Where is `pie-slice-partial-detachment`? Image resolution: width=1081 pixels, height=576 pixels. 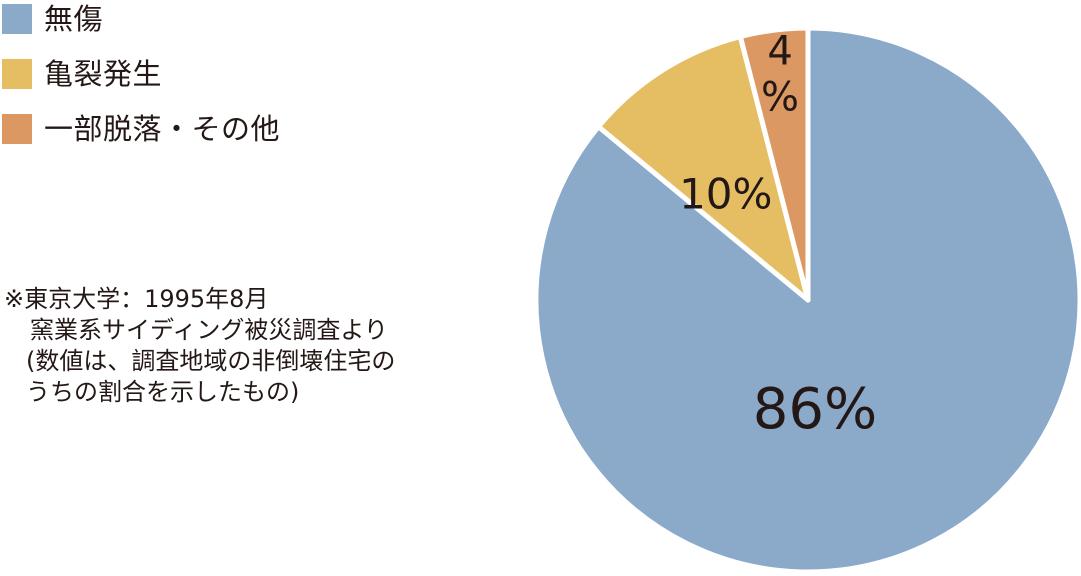
pie-slice-partial-detachment is located at coordinates (774, 164).